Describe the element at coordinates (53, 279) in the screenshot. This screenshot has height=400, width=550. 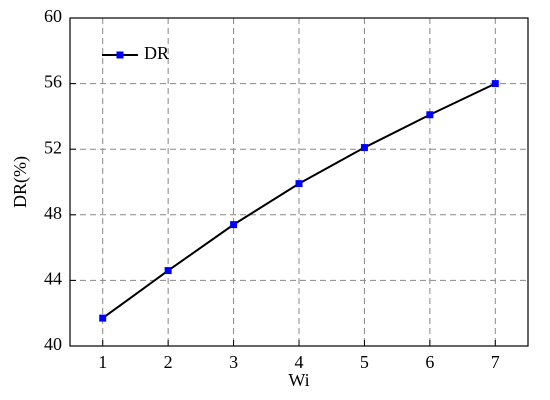
I see `y-tick-label: 44` at that location.